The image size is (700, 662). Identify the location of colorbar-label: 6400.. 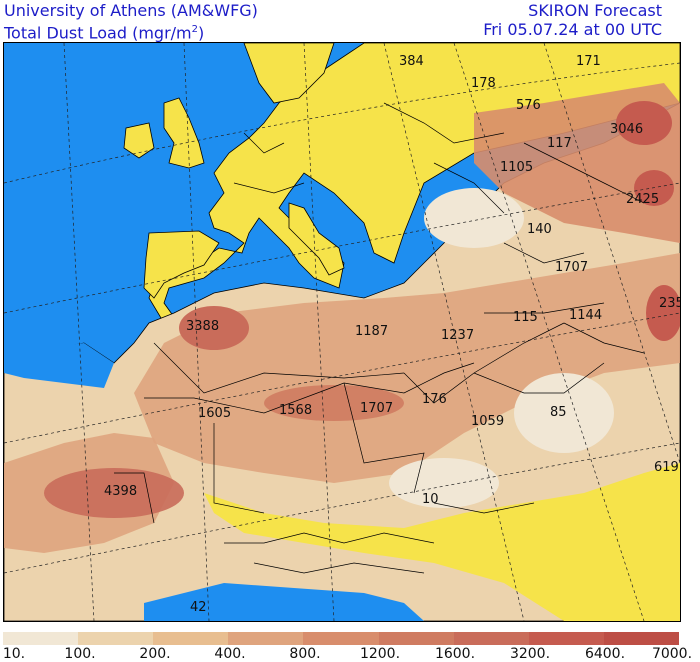
(605, 654).